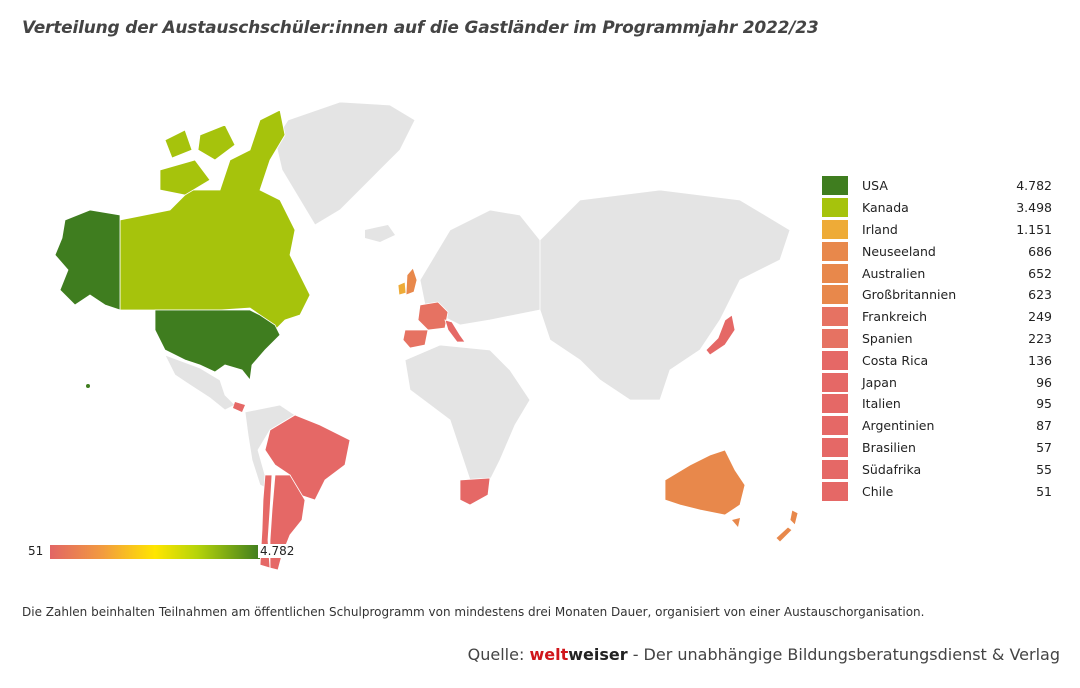  I want to click on legend-country-name: USA, so click(875, 186).